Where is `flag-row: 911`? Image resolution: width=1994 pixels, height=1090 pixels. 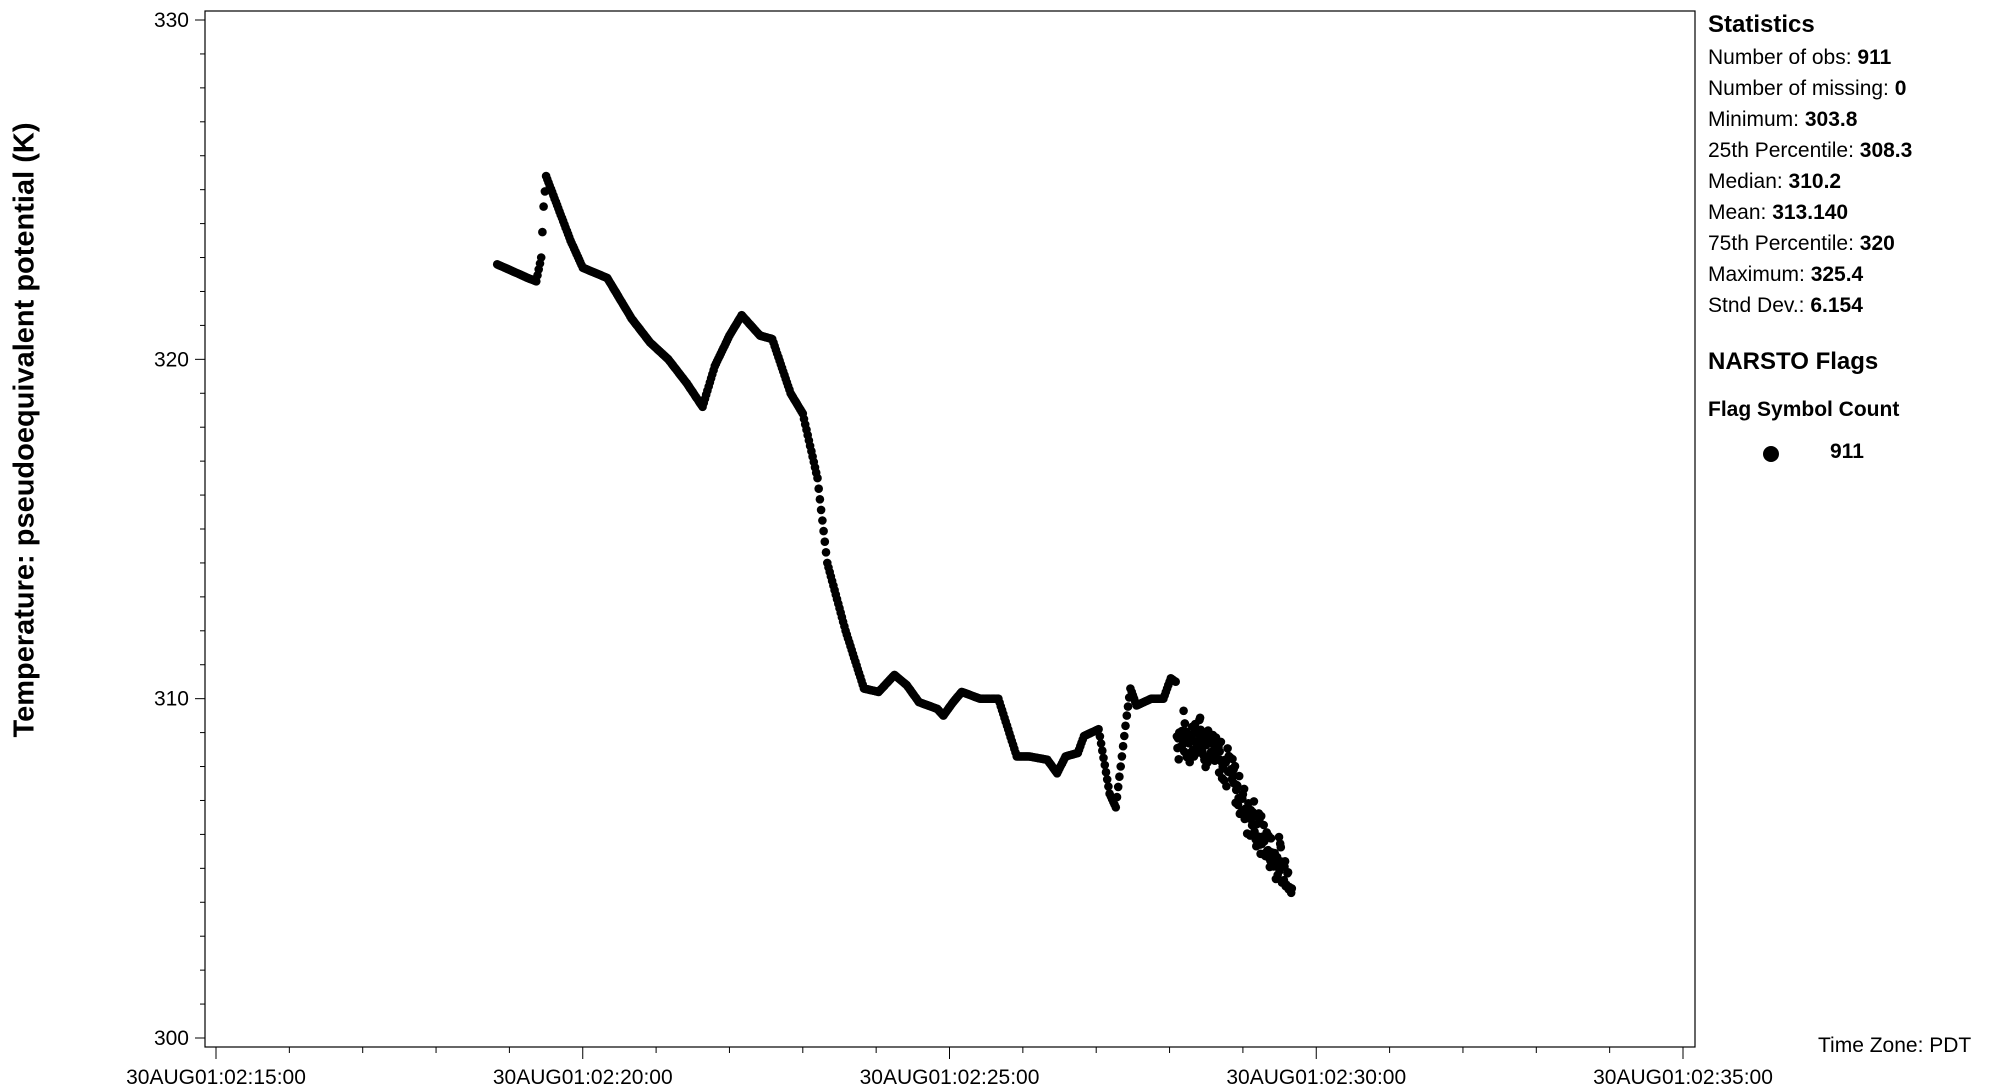 flag-row: 911 is located at coordinates (1808, 455).